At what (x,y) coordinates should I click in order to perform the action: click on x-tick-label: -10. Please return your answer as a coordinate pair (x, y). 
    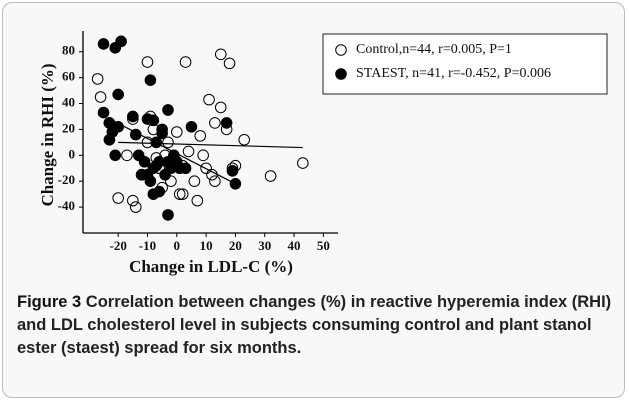
    Looking at the image, I should click on (147, 245).